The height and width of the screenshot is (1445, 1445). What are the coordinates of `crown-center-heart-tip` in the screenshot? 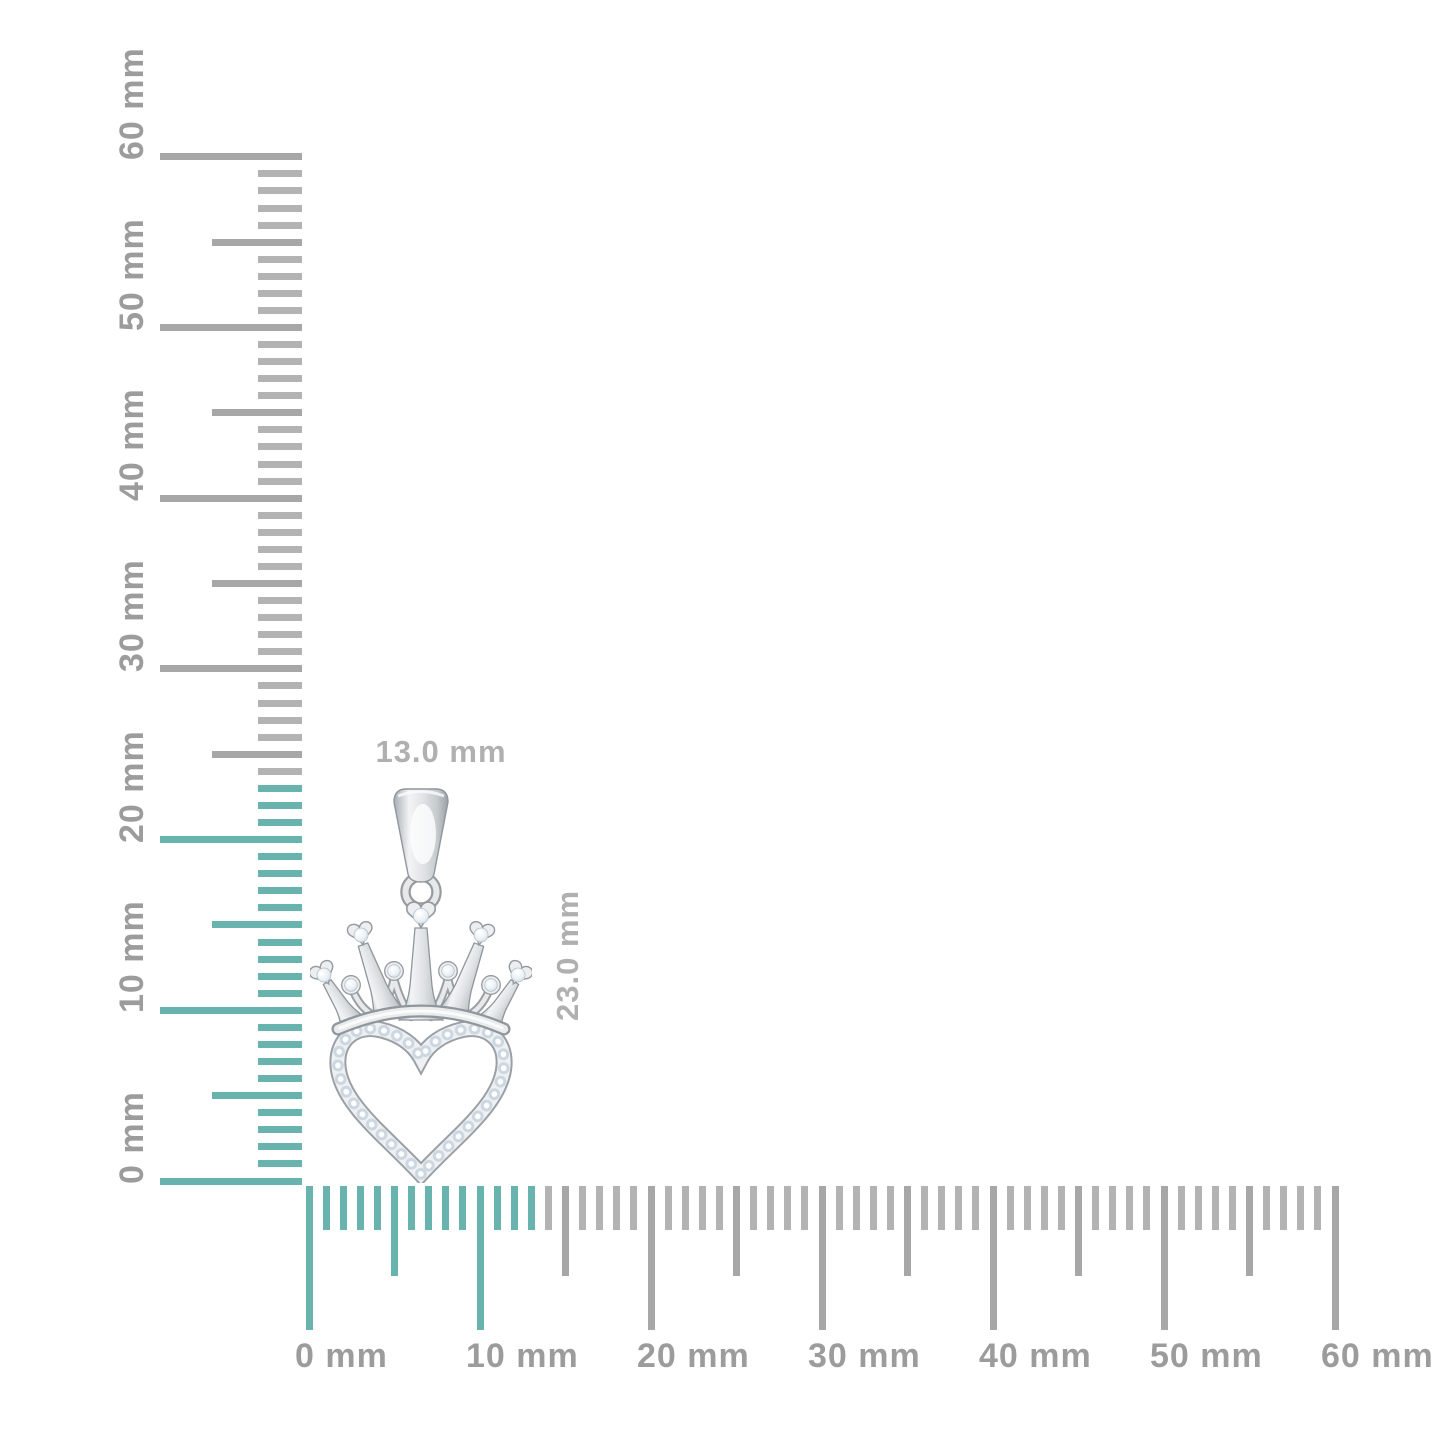 It's located at (421, 915).